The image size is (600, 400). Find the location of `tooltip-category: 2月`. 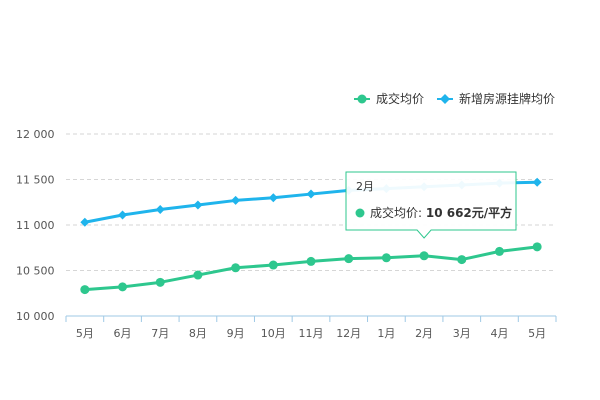

tooltip-category: 2月 is located at coordinates (365, 186).